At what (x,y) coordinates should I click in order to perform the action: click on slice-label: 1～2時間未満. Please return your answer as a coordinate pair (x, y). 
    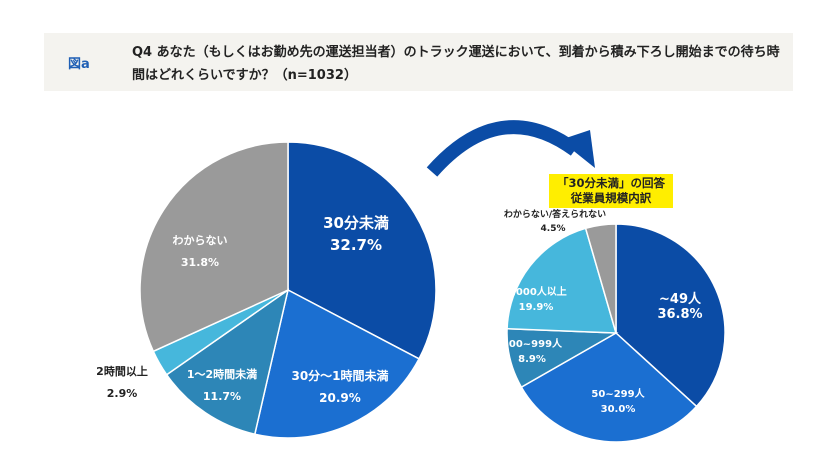
    Looking at the image, I should click on (222, 374).